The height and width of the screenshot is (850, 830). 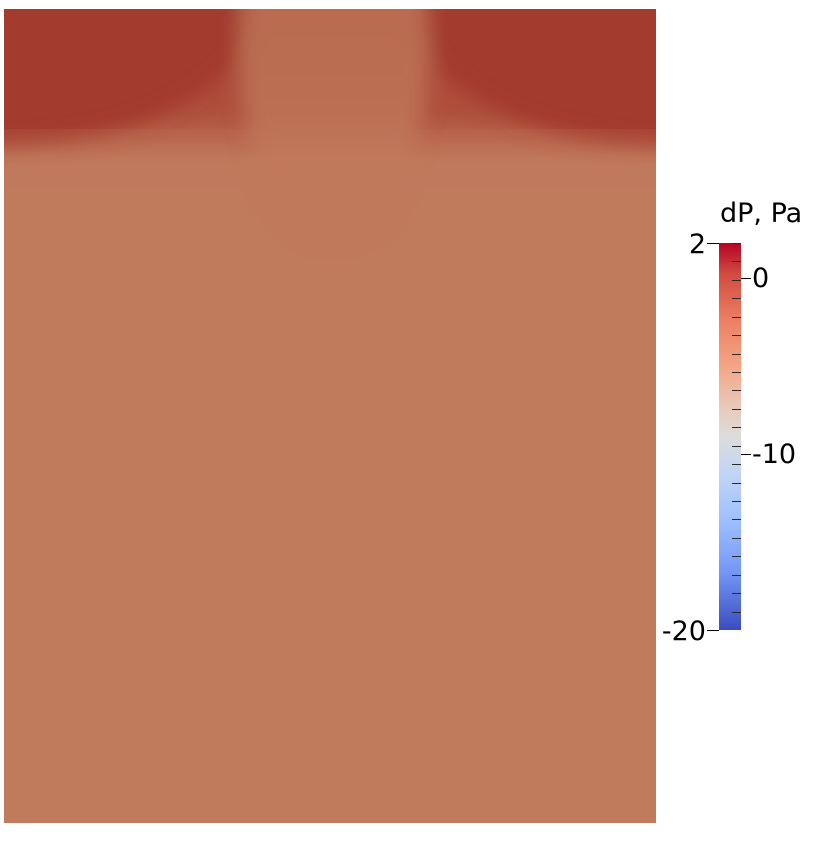 I want to click on colorbar-title: dP, Pa, so click(x=761, y=213).